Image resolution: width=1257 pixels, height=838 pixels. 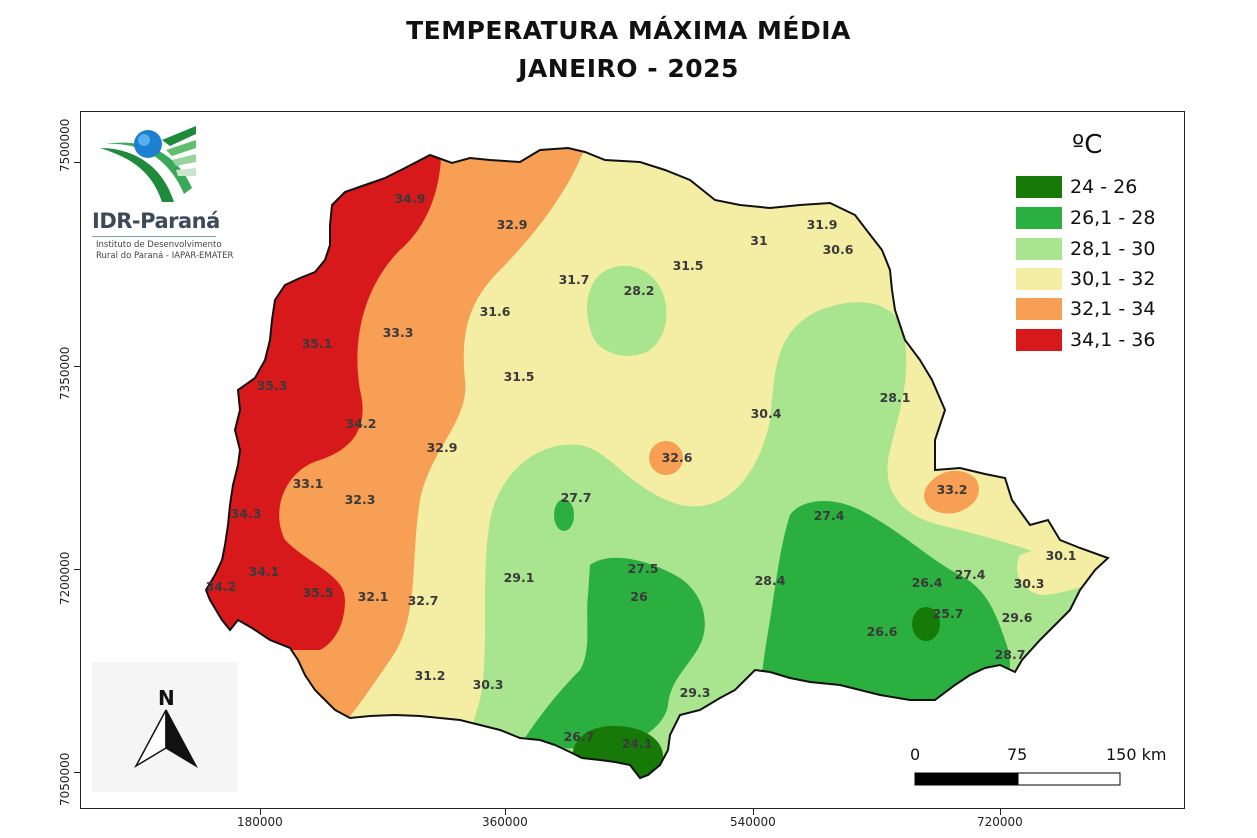 I want to click on legend-item: 34,1 - 36, so click(x=1085, y=340).